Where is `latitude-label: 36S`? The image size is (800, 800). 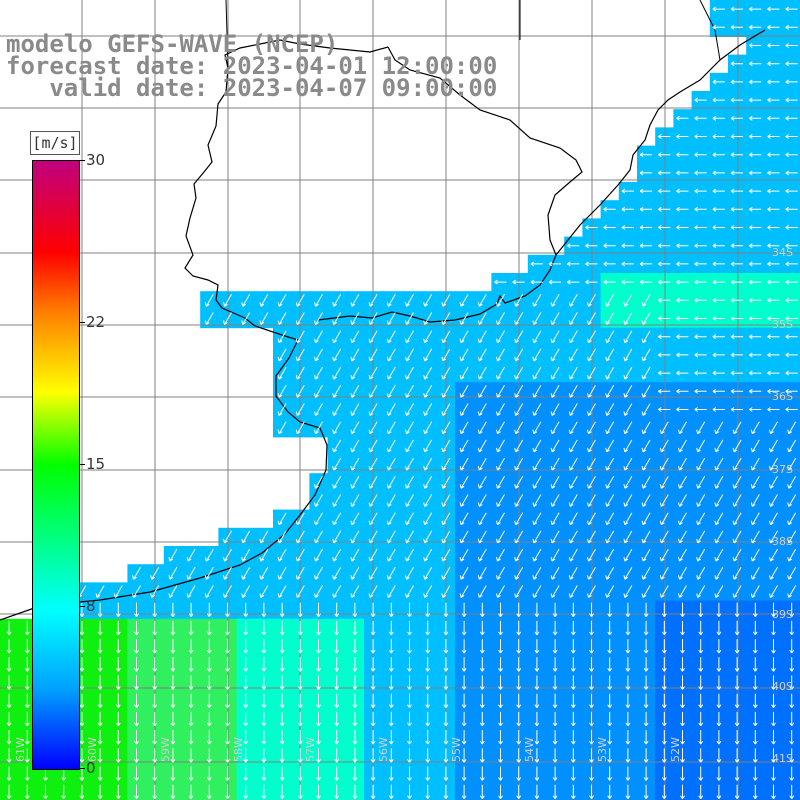
latitude-label: 36S is located at coordinates (782, 396).